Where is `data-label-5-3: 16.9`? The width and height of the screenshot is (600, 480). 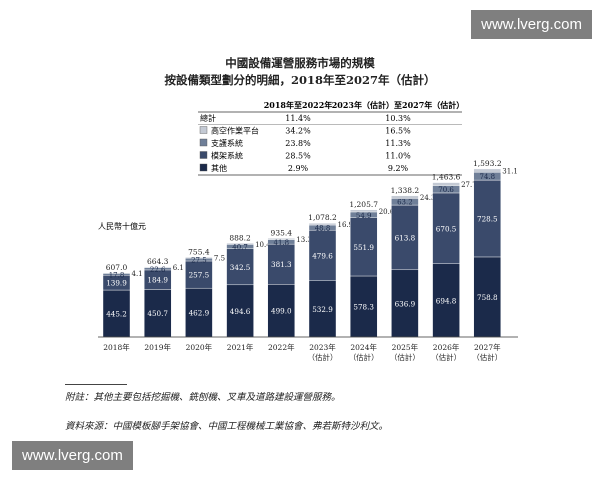
data-label-5-3: 16.9 is located at coordinates (346, 225).